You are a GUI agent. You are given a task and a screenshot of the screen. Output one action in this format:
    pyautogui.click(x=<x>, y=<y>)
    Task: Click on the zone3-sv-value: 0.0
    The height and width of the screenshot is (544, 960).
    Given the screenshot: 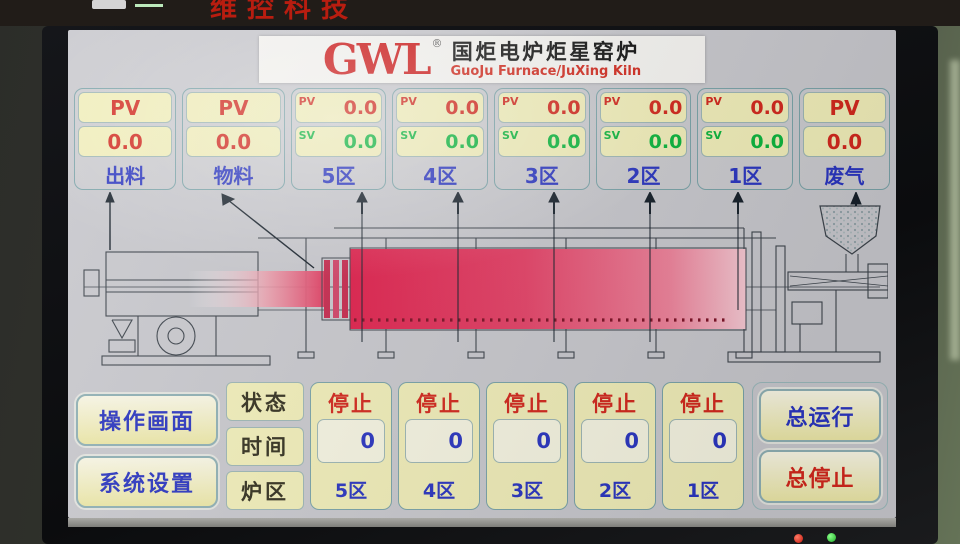 What is the action you would take?
    pyautogui.click(x=563, y=141)
    